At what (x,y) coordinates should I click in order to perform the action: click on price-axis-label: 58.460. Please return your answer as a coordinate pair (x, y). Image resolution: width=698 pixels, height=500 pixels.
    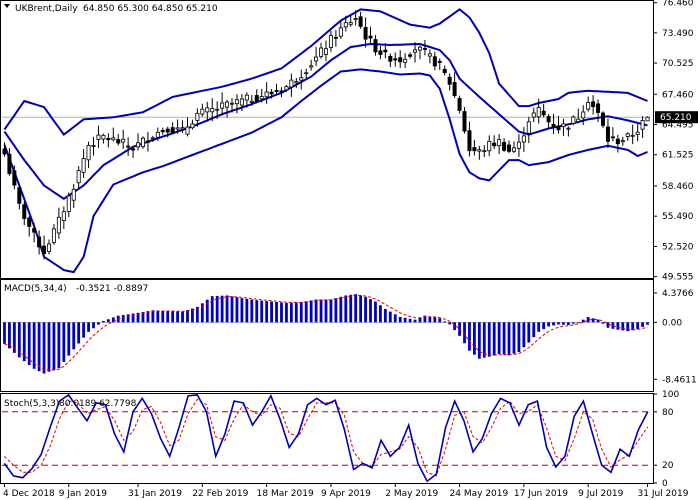
    Looking at the image, I should click on (678, 187).